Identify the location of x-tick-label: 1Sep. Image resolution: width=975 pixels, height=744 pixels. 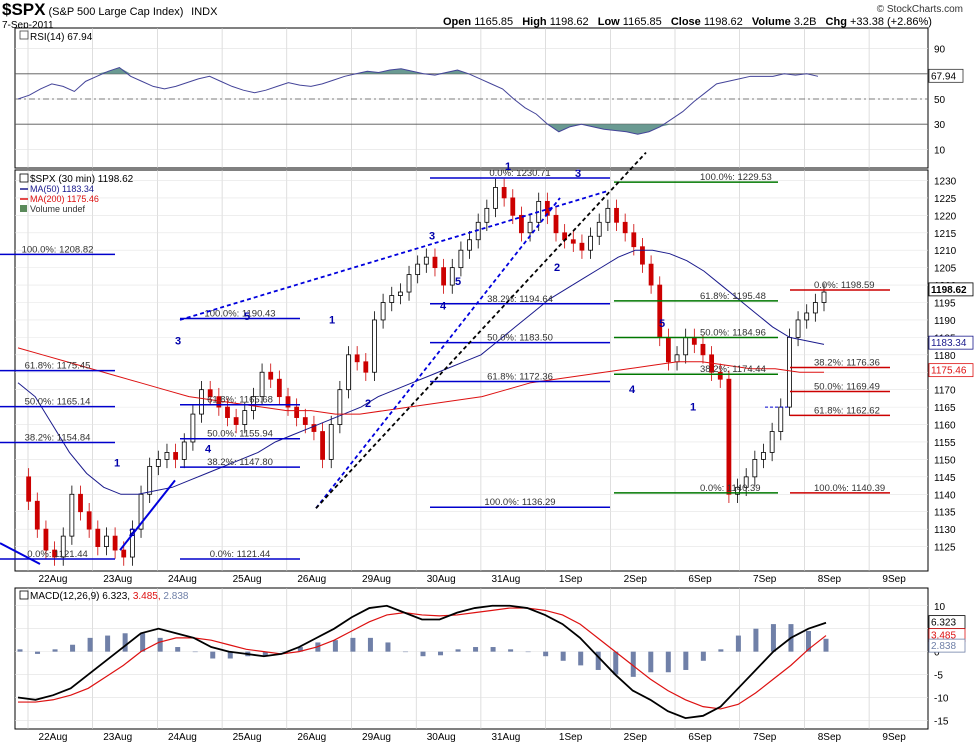
(571, 579).